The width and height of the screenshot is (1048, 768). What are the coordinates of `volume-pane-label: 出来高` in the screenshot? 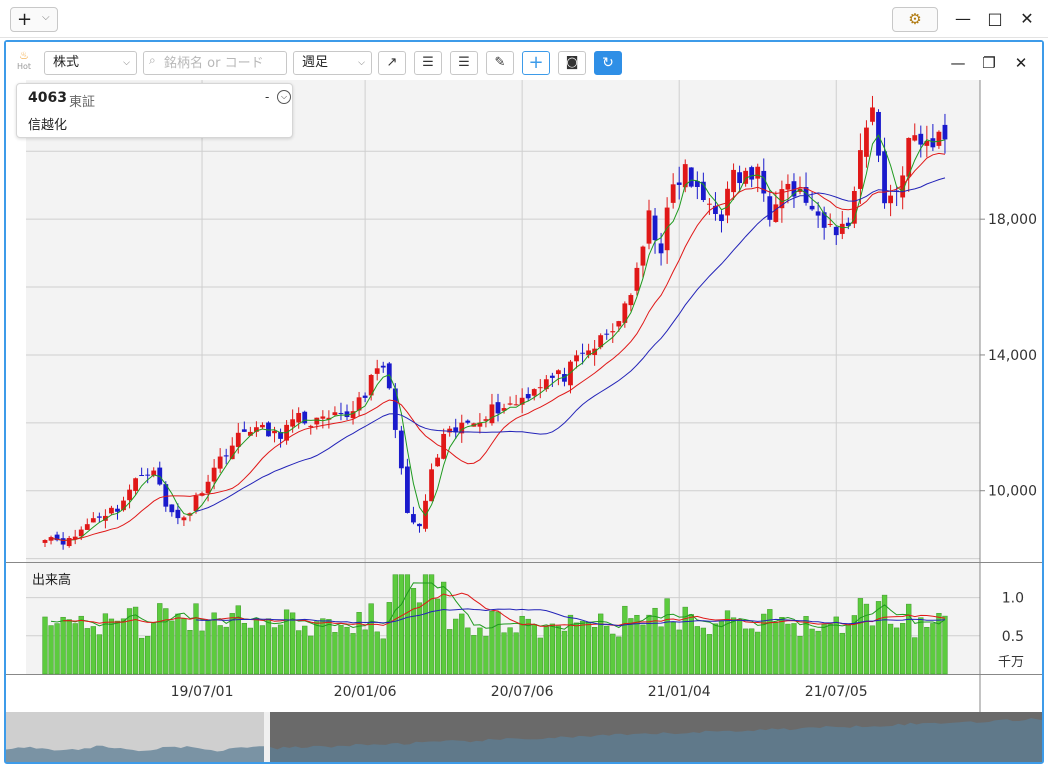 It's located at (51, 580).